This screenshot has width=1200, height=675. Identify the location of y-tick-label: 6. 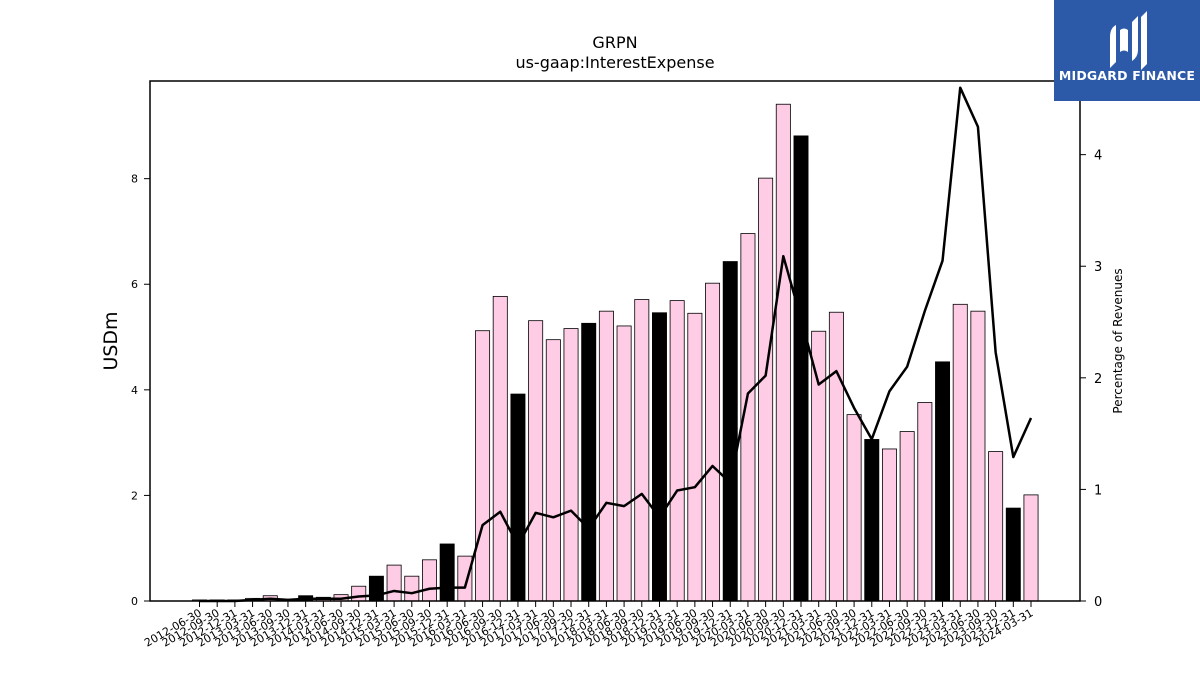
(134, 284).